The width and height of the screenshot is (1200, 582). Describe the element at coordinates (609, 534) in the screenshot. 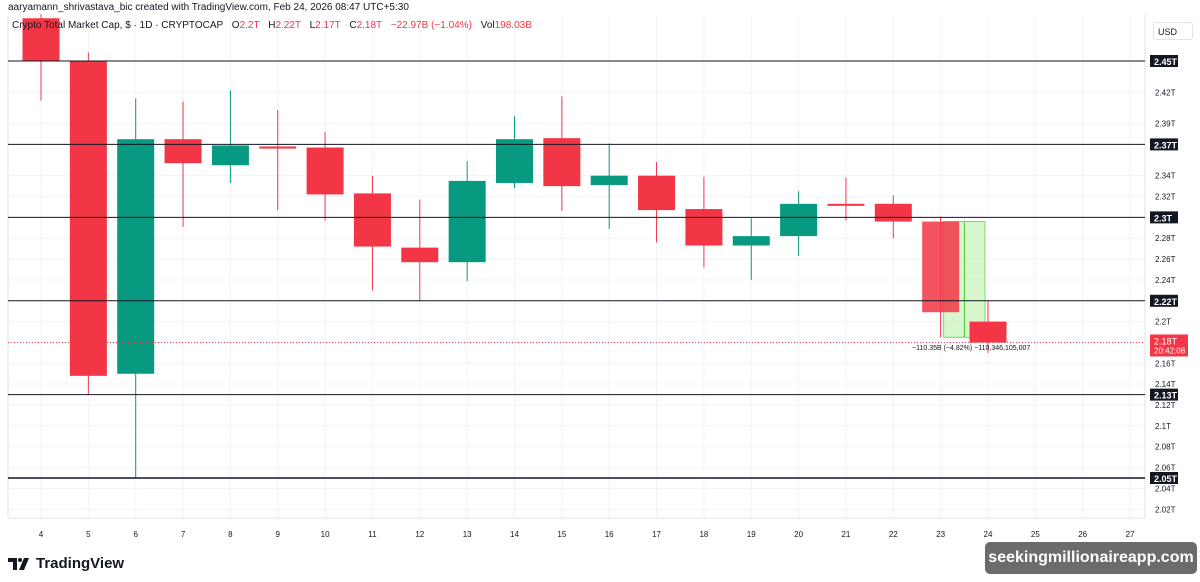

I see `time-axis-label: 16` at that location.